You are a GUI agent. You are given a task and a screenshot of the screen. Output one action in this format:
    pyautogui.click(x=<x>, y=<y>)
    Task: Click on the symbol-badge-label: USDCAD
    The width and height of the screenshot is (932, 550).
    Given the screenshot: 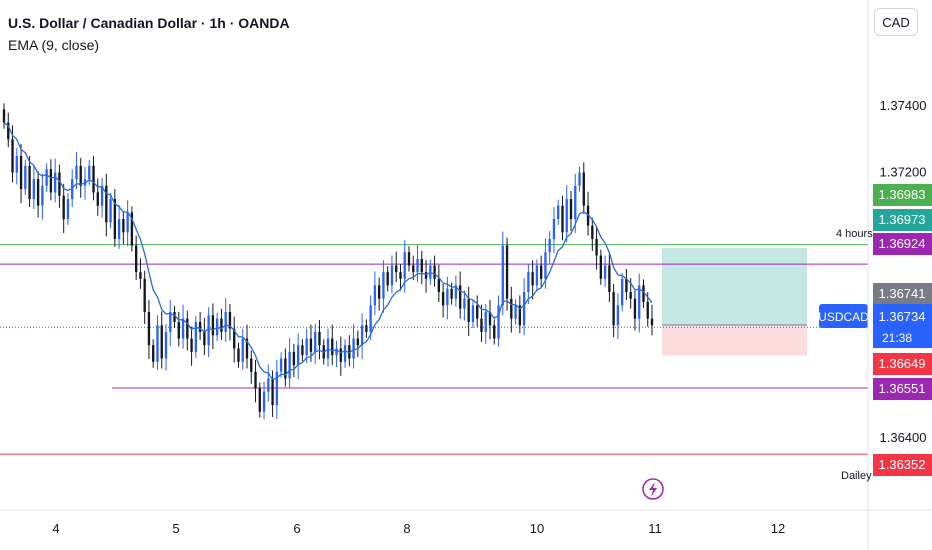 What is the action you would take?
    pyautogui.click(x=843, y=317)
    